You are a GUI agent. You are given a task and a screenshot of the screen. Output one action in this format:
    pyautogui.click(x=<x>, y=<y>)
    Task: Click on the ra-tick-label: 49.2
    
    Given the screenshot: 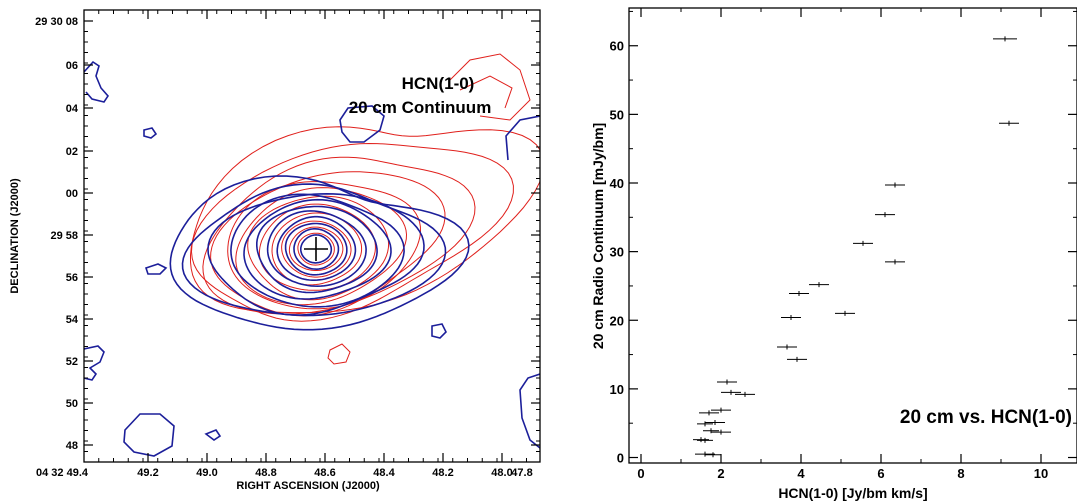 What is the action you would take?
    pyautogui.click(x=147, y=473)
    